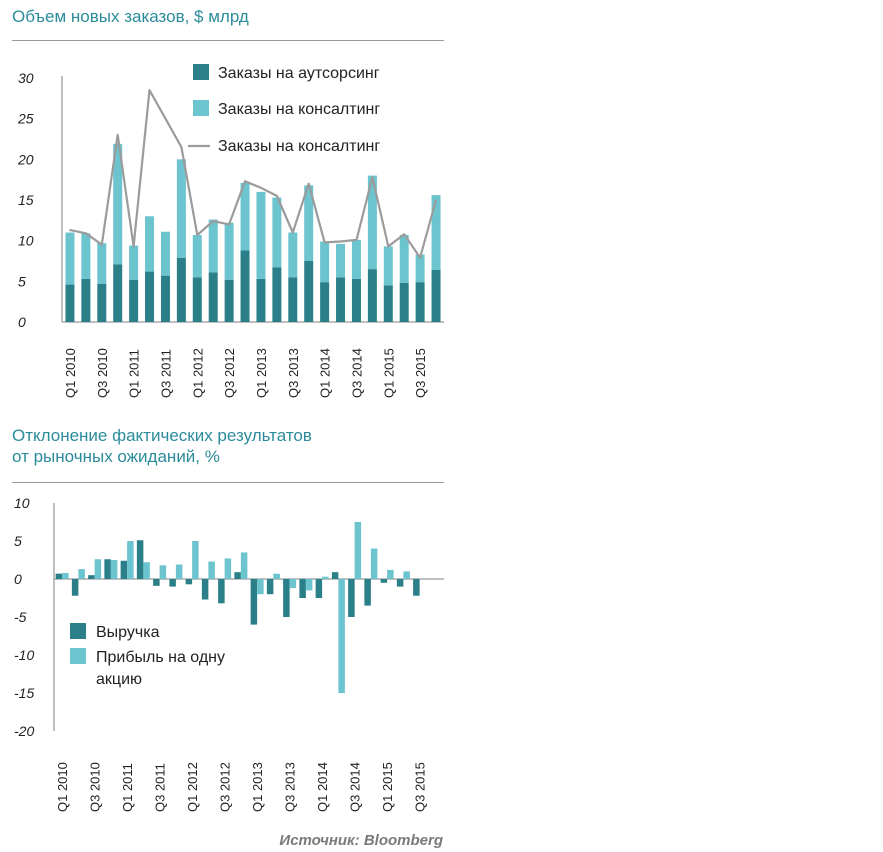 The height and width of the screenshot is (852, 883). I want to click on chart2-x-tick-label: Q1 2012, so click(192, 787).